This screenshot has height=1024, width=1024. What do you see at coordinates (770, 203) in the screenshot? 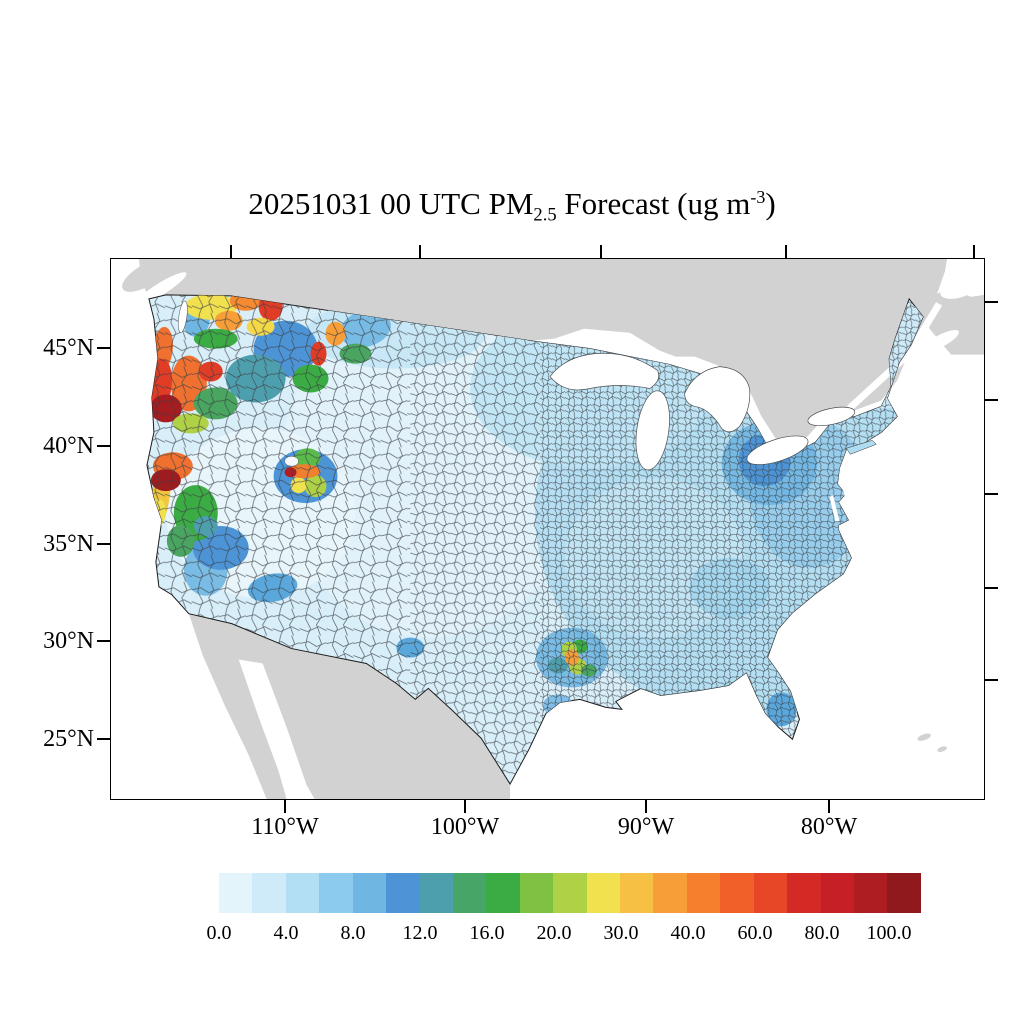
I see `title-suffix: )` at bounding box center [770, 203].